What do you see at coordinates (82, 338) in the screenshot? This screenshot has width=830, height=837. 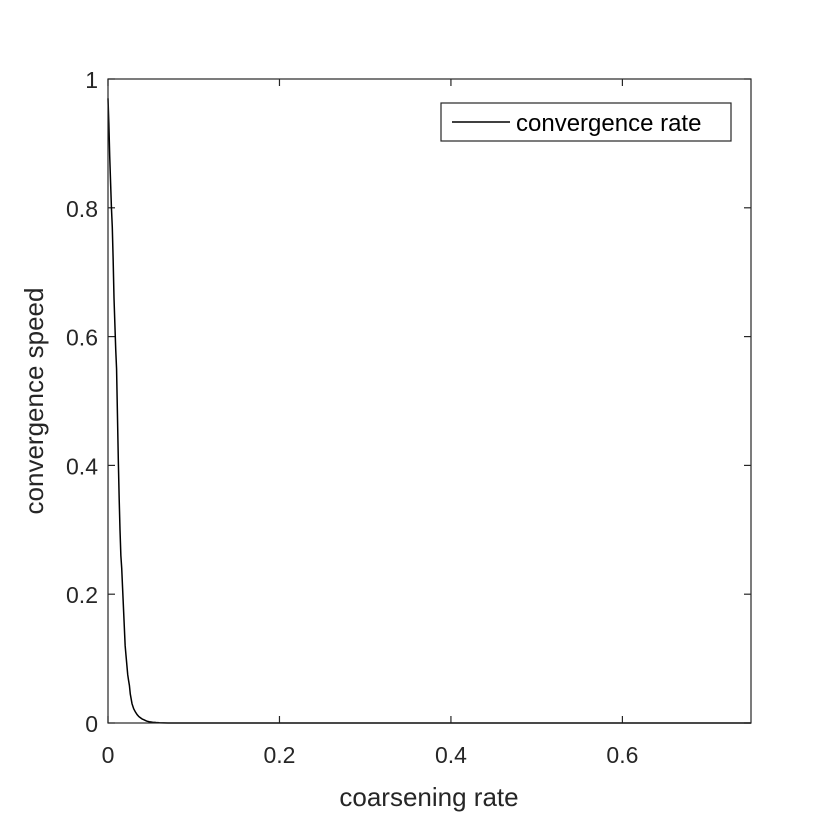 I see `y-tick-label: 0.6` at bounding box center [82, 338].